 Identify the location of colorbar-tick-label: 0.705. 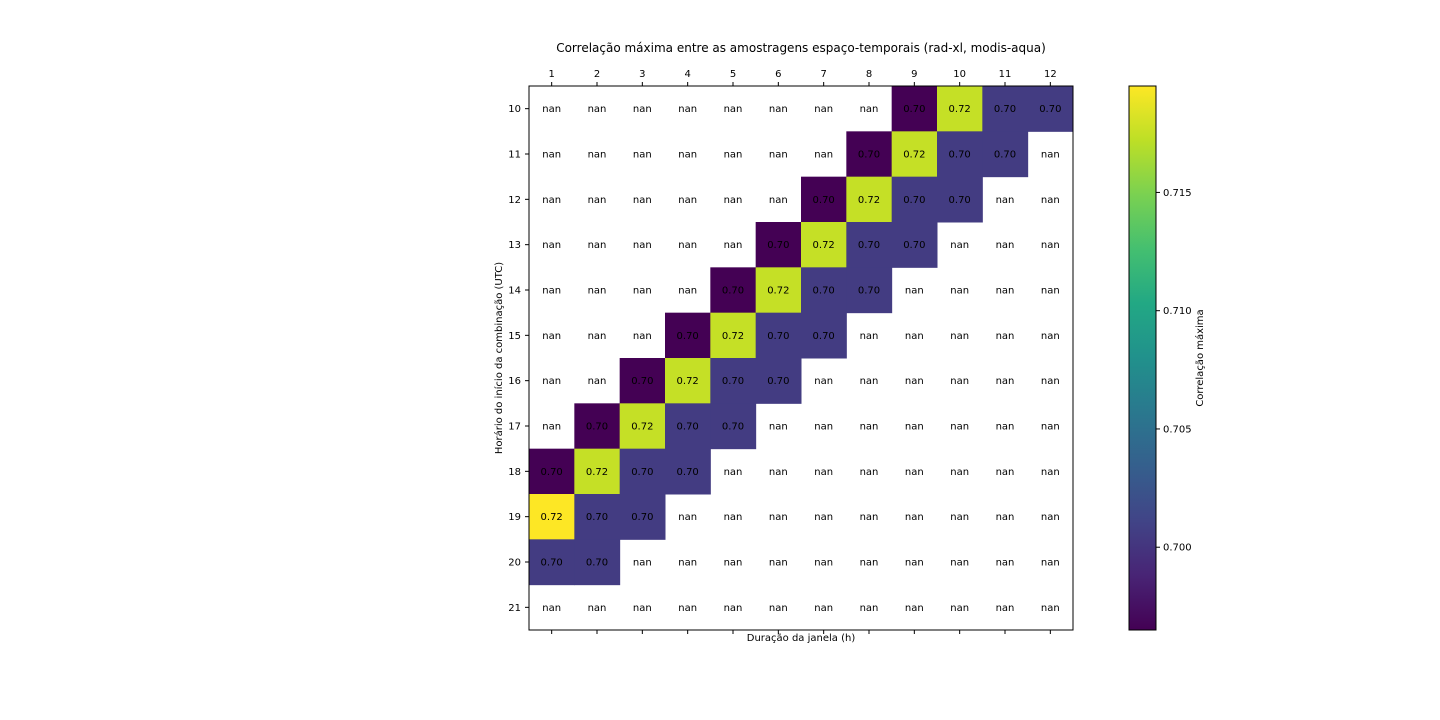
(1177, 429).